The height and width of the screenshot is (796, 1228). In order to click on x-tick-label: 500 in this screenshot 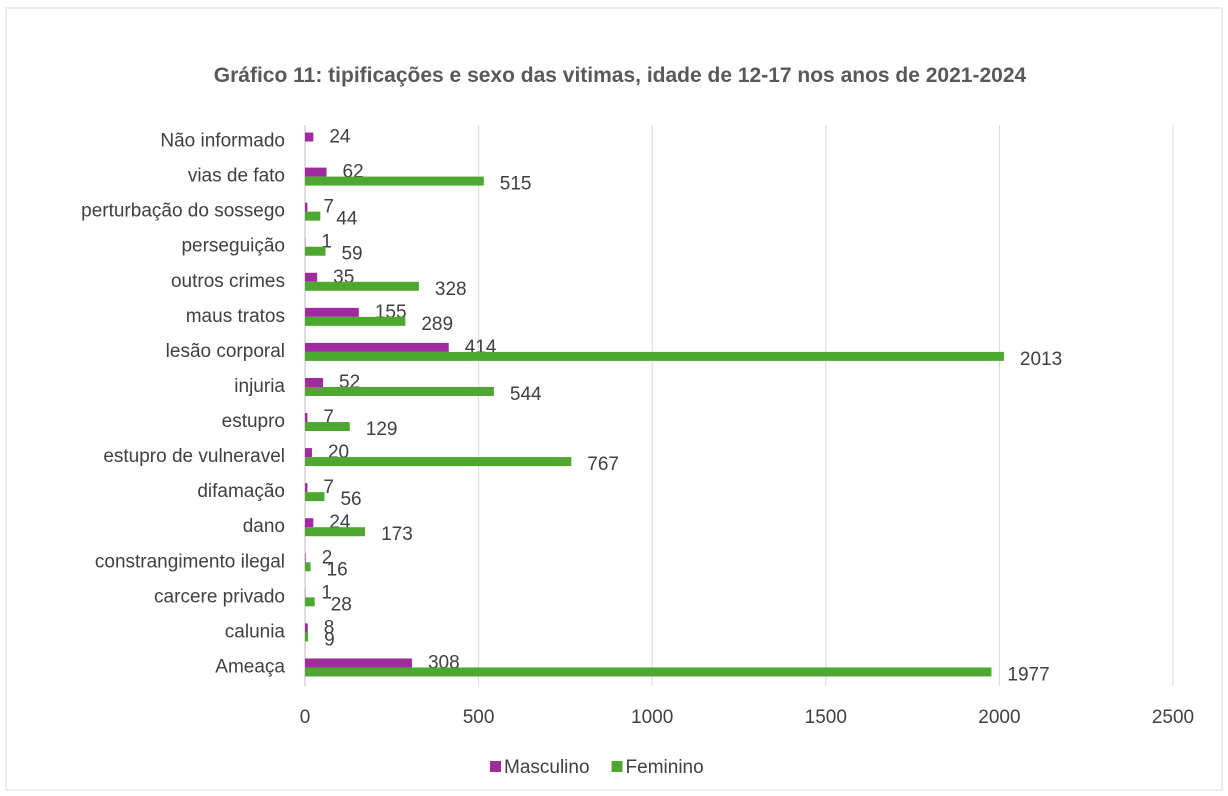, I will do `click(479, 717)`.